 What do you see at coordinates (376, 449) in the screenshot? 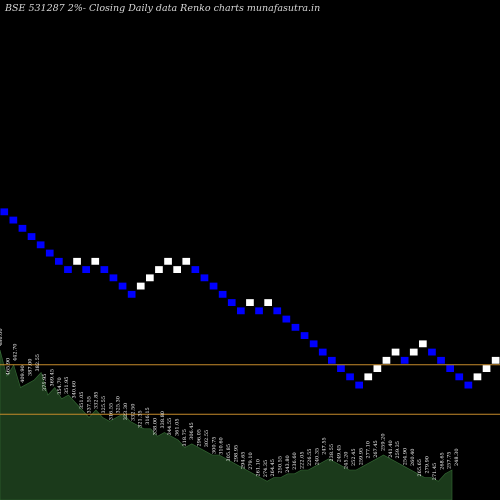
I see `price-label: 267.45` at bounding box center [376, 449].